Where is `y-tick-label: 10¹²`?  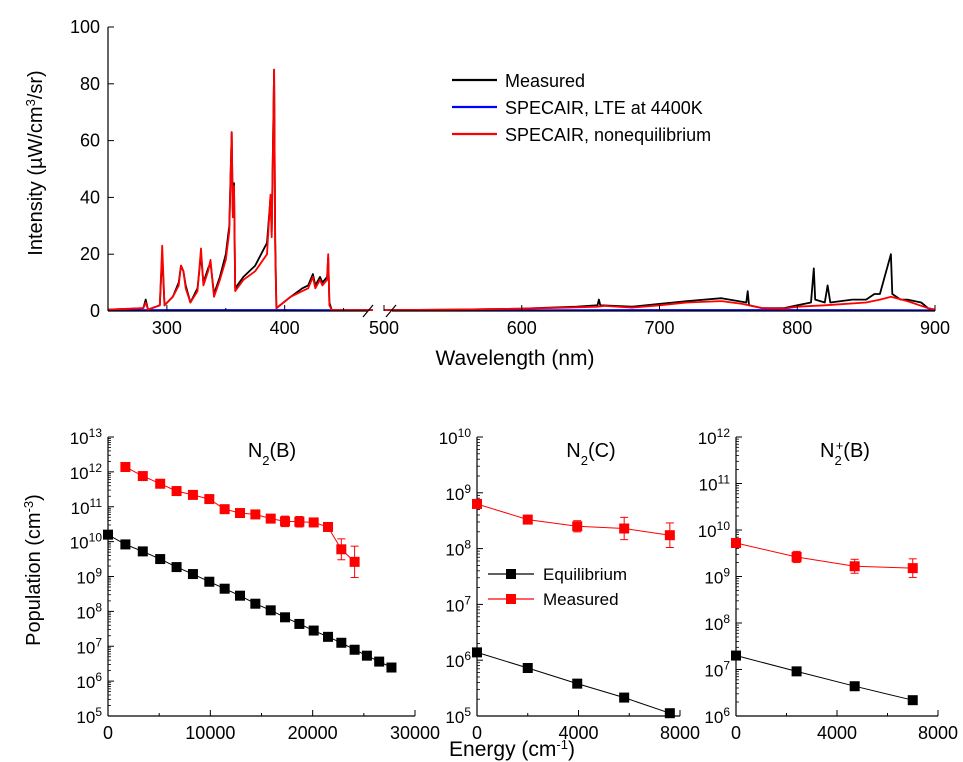 y-tick-label: 10¹² is located at coordinates (714, 437).